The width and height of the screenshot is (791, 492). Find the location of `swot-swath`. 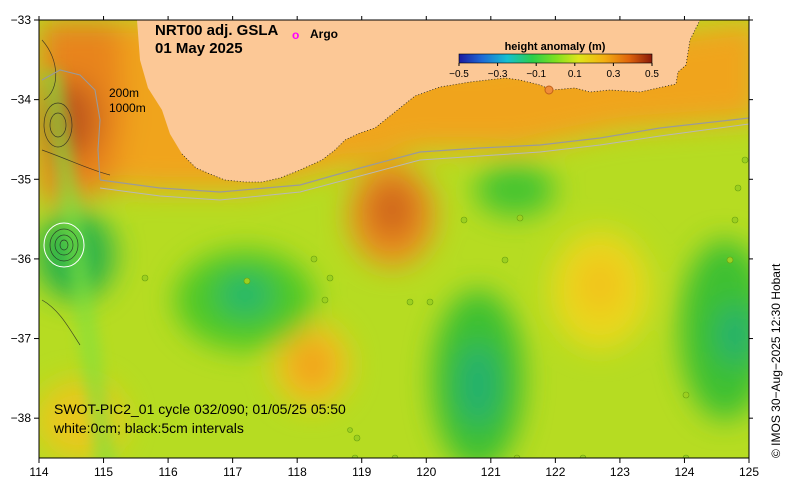

swot-swath is located at coordinates (78, 264).